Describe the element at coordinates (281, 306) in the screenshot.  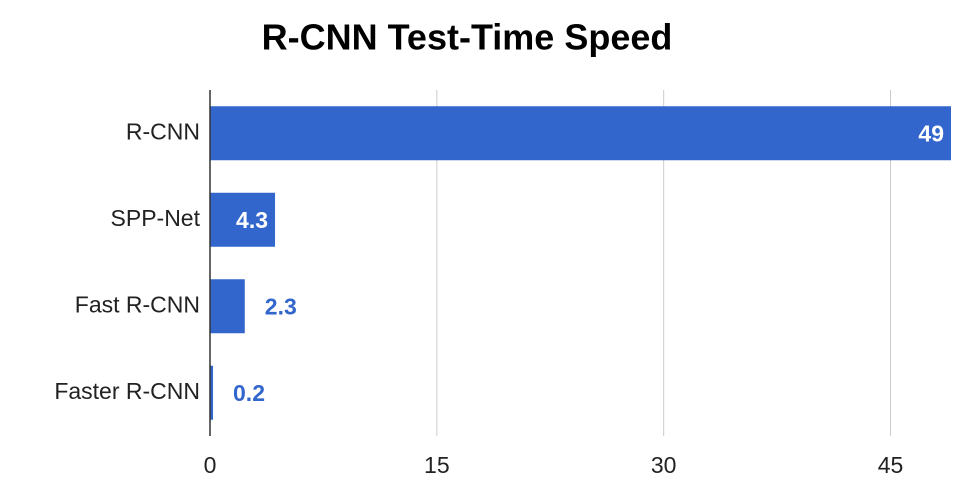
I see `value-label: 2.3` at that location.